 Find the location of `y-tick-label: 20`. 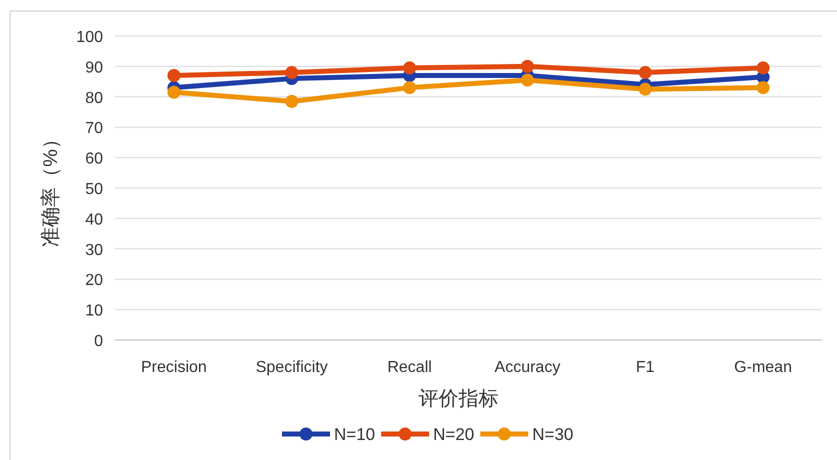

y-tick-label: 20 is located at coordinates (94, 281).